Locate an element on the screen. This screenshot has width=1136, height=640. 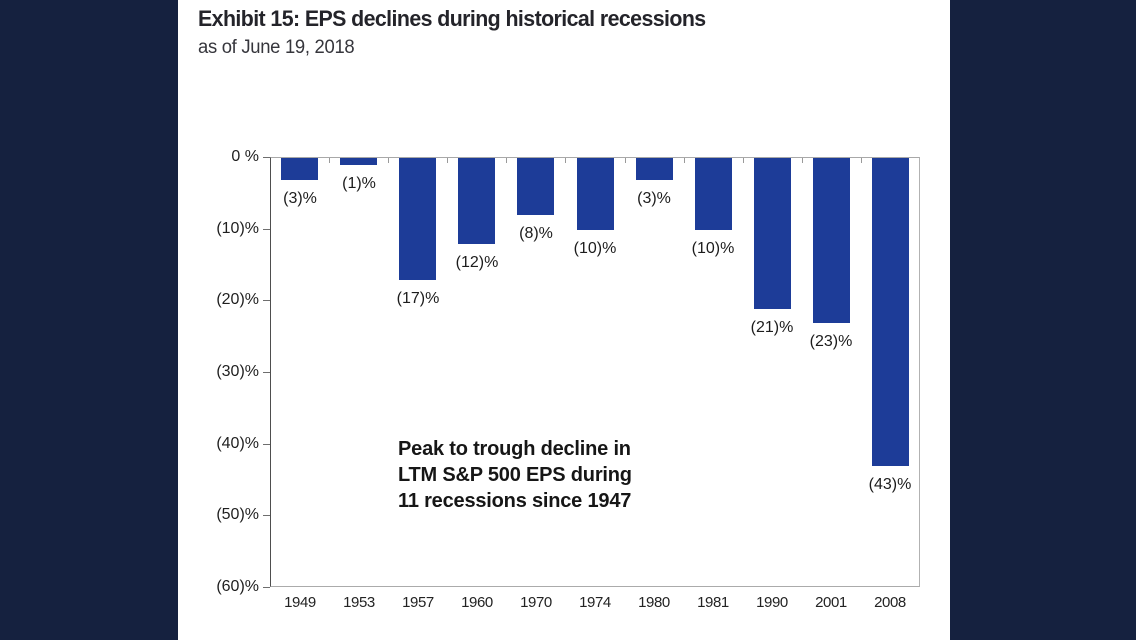
bar-1990 is located at coordinates (772, 233).